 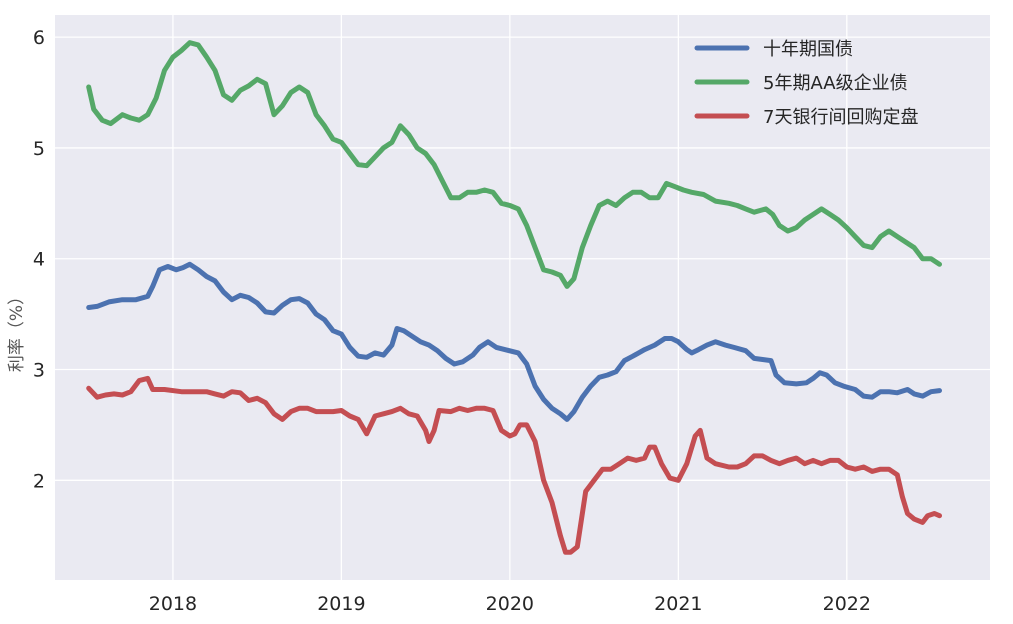 I want to click on y-tick-label: 6, so click(x=39, y=38).